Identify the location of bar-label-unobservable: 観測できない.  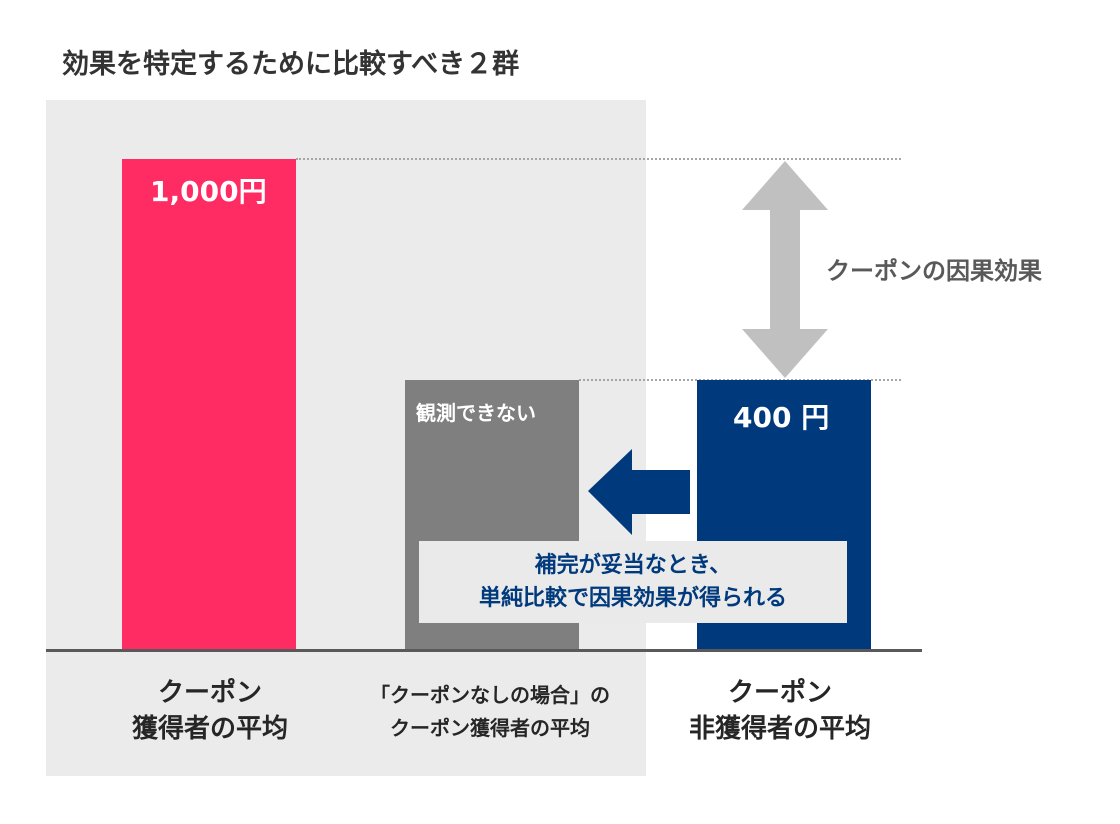
(476, 413).